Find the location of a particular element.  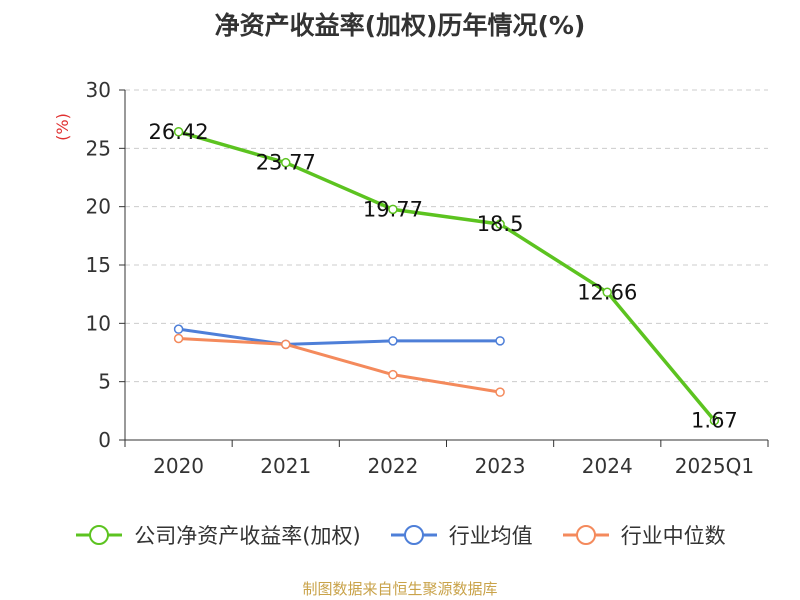

x-tick-label: 2020 is located at coordinates (178, 466).